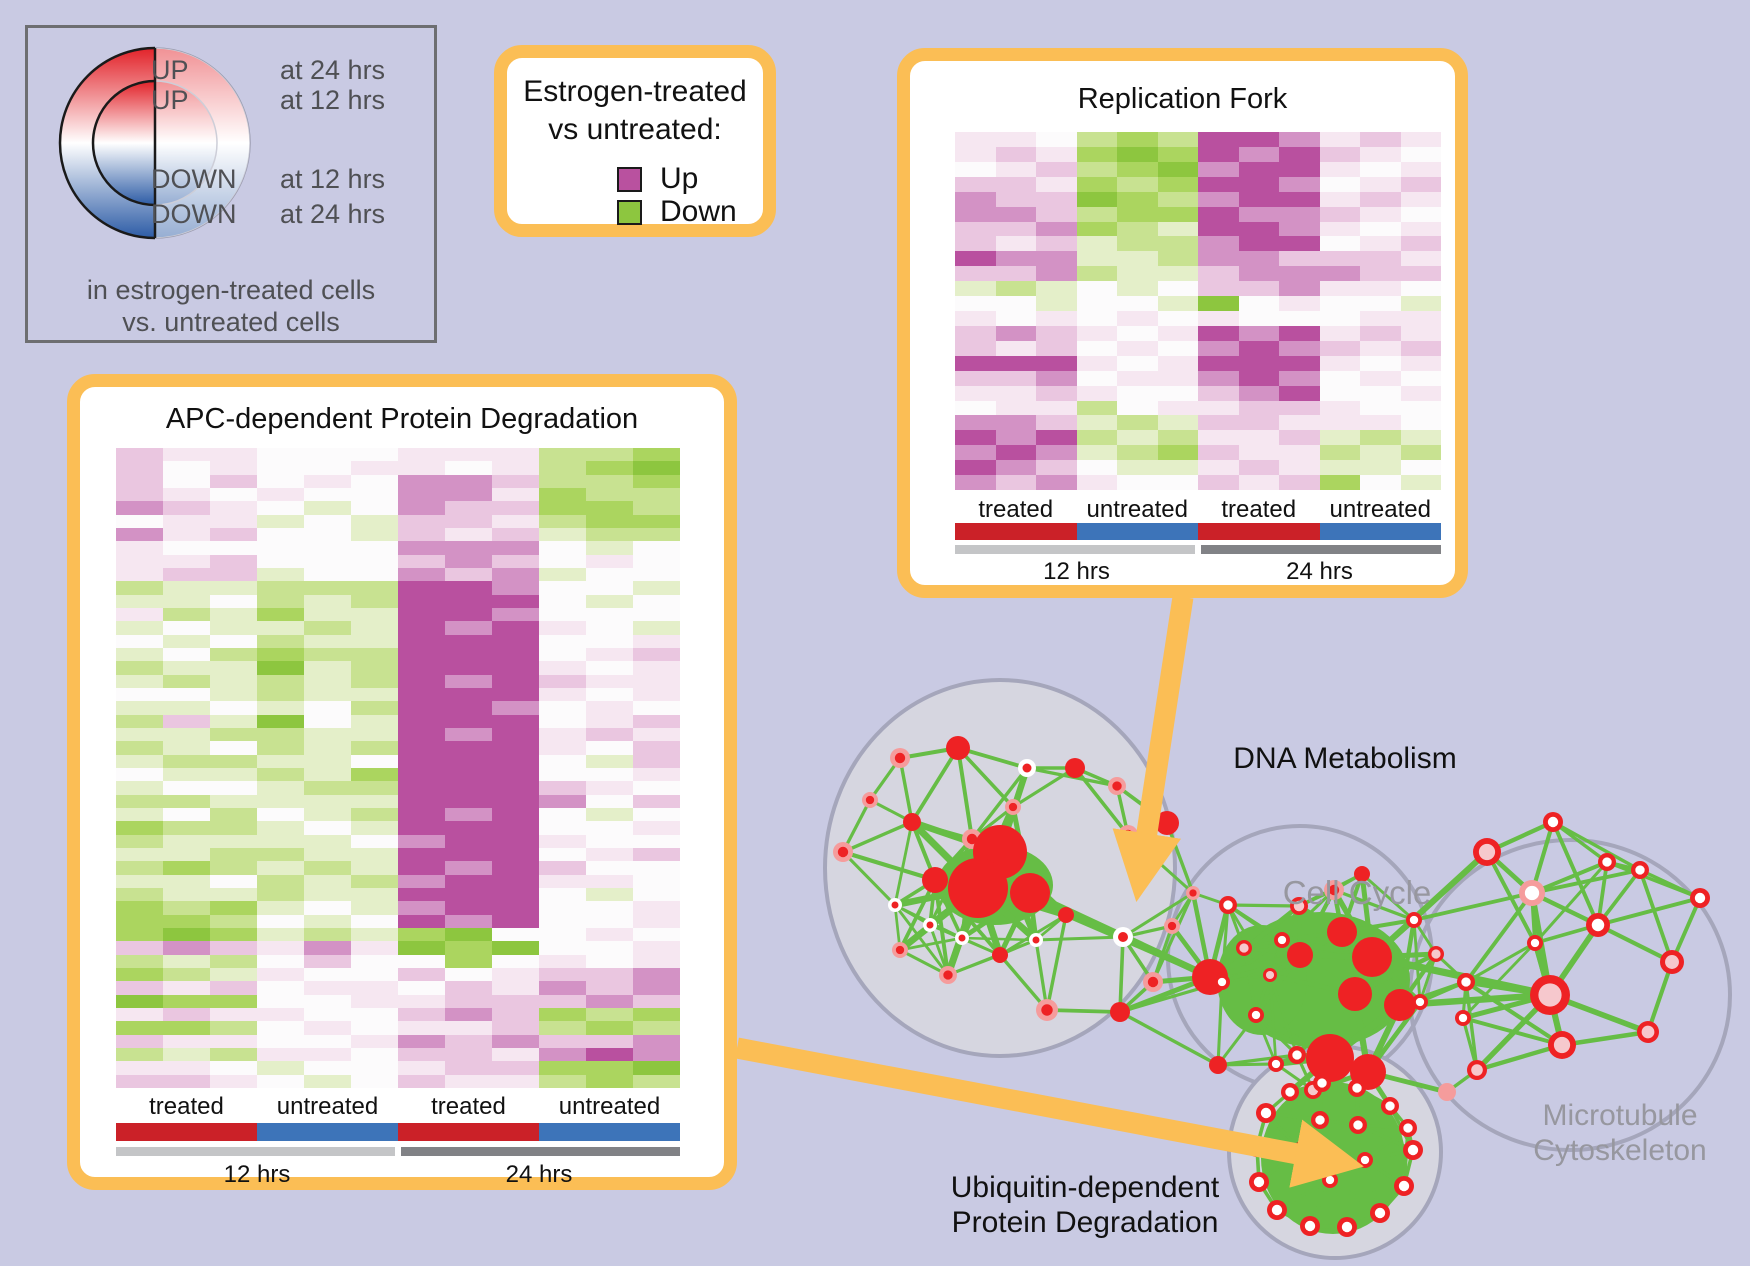 This screenshot has width=1750, height=1279. Describe the element at coordinates (398, 1151) in the screenshot. I see `apc-time-bars` at that location.